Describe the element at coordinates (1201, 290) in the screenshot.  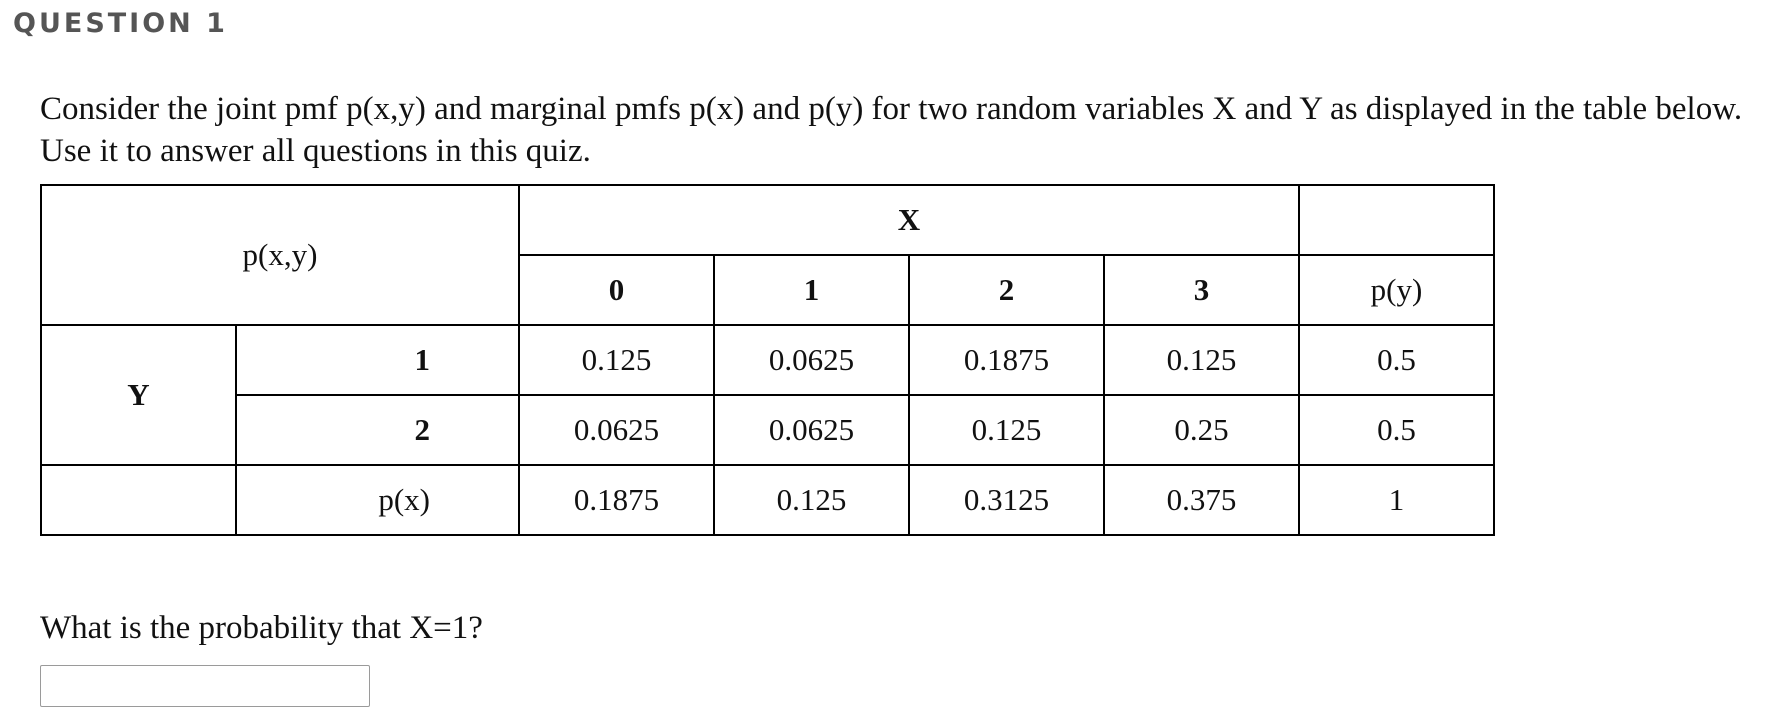
I see `x-value-header: 3` at that location.